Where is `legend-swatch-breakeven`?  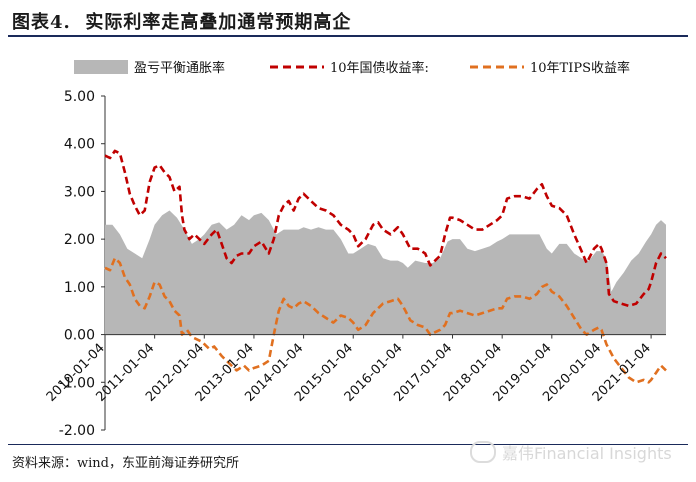
legend-swatch-breakeven is located at coordinates (101, 67).